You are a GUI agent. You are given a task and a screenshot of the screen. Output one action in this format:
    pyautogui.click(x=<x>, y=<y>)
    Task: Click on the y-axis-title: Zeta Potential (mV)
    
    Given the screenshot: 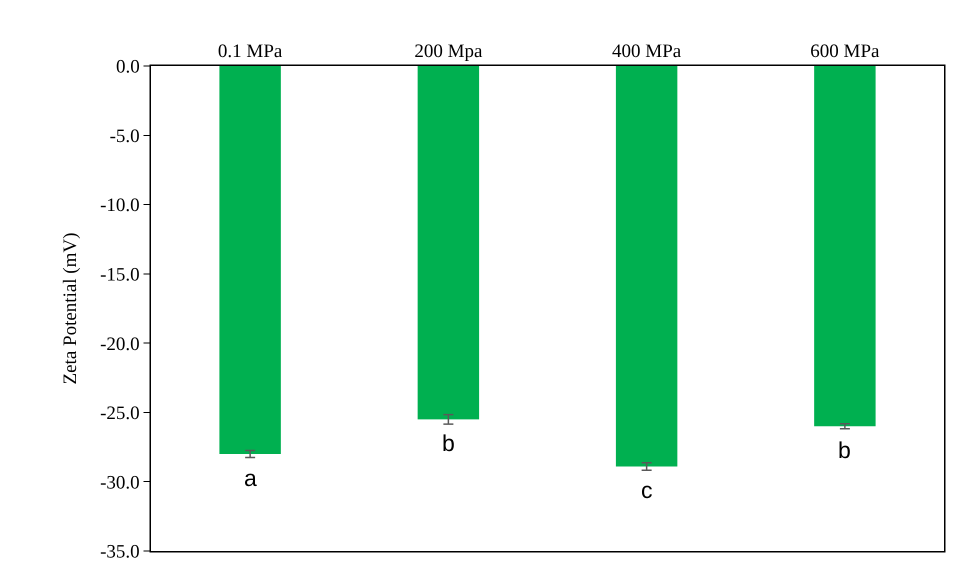 What is the action you would take?
    pyautogui.click(x=71, y=308)
    